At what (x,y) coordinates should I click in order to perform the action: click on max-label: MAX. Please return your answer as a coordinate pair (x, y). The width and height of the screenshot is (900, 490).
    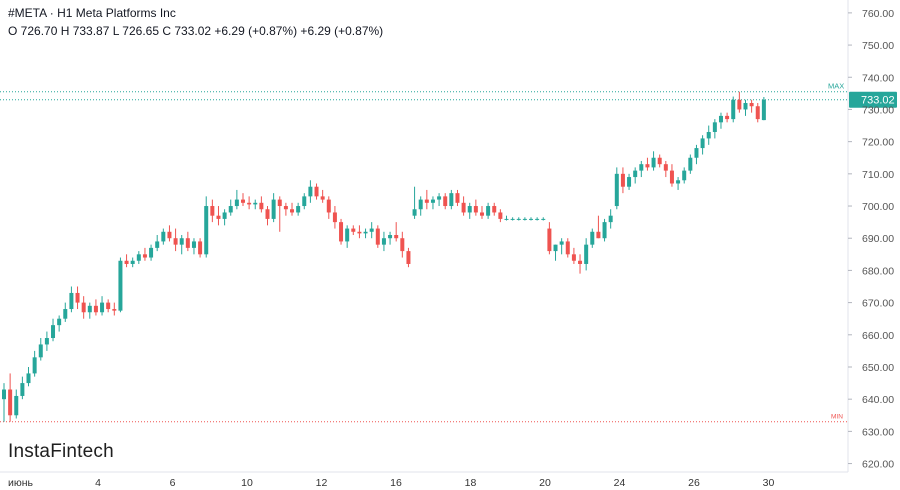
    Looking at the image, I should click on (836, 86).